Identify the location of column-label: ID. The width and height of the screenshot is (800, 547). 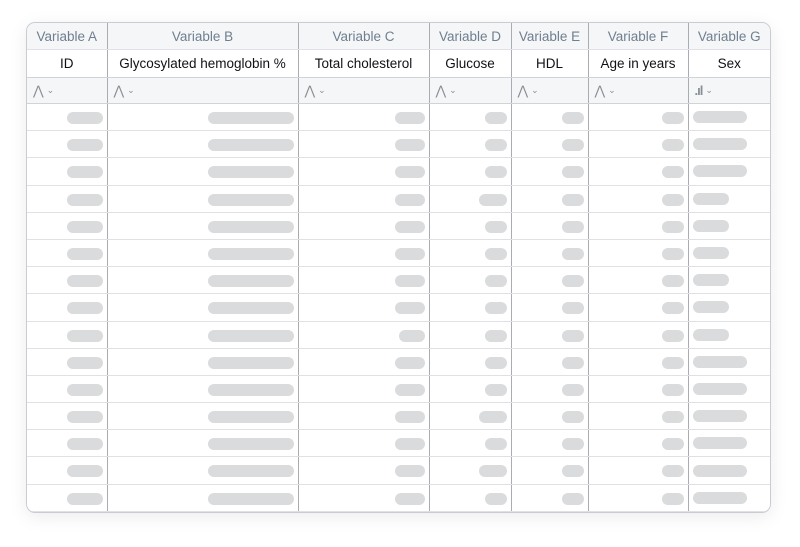
(67, 63).